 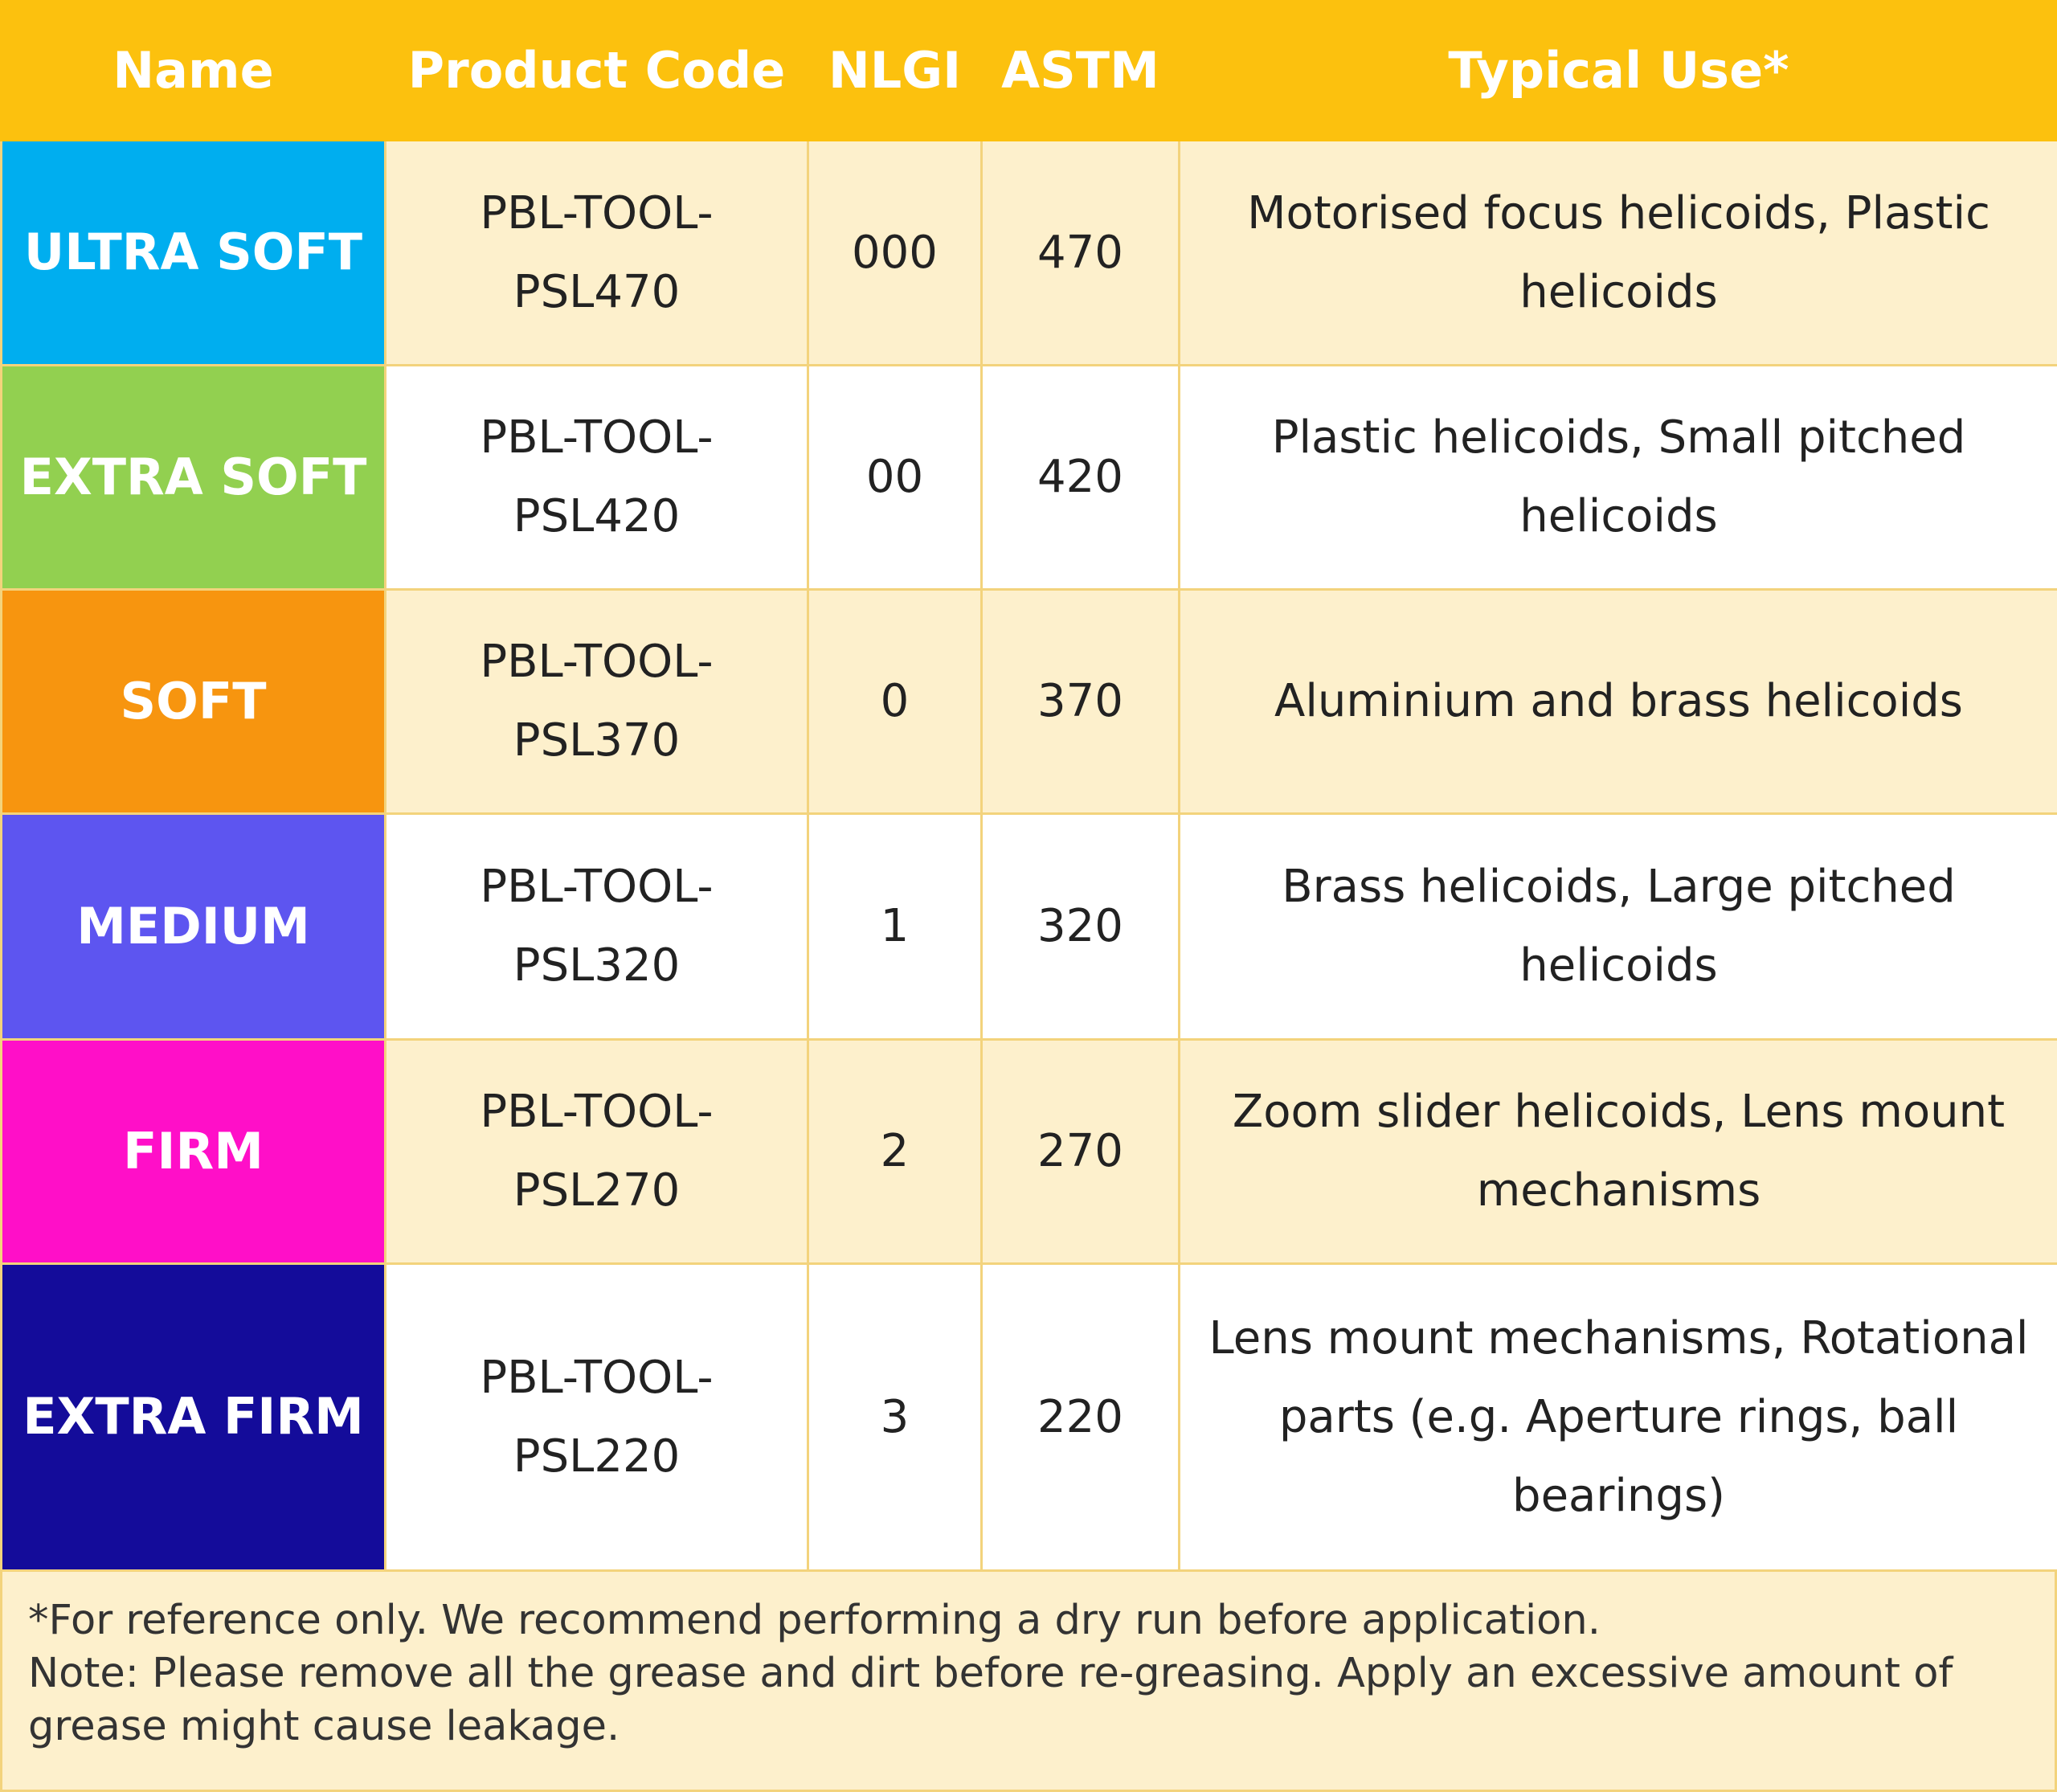 I want to click on cell: 3, so click(x=895, y=1417).